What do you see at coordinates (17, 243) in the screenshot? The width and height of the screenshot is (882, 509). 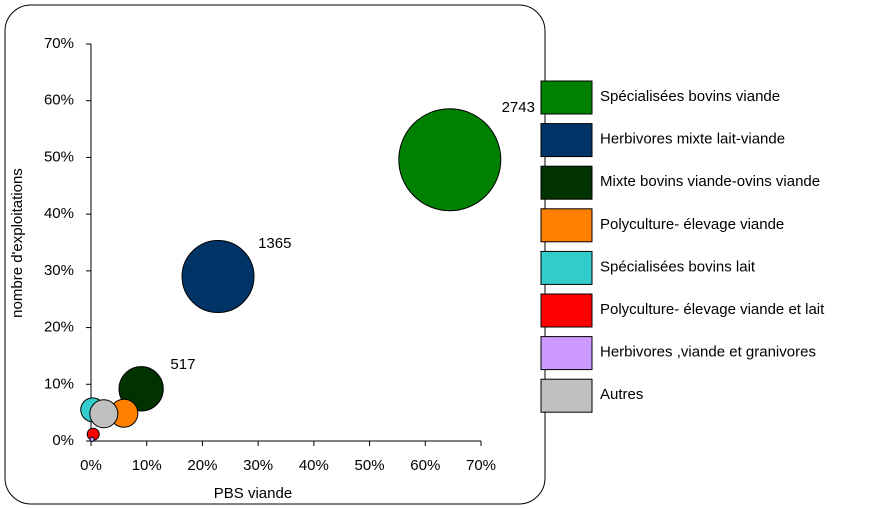 I see `y-axis-label: nombre d'exploitations` at bounding box center [17, 243].